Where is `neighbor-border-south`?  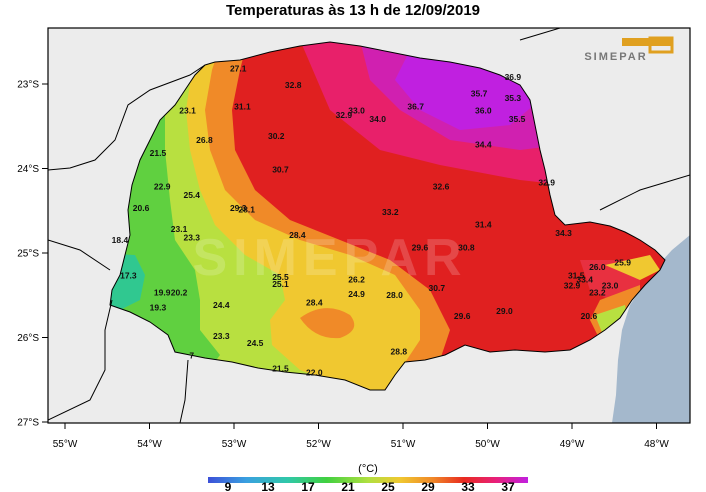 neighbor-border-south is located at coordinates (80, 360).